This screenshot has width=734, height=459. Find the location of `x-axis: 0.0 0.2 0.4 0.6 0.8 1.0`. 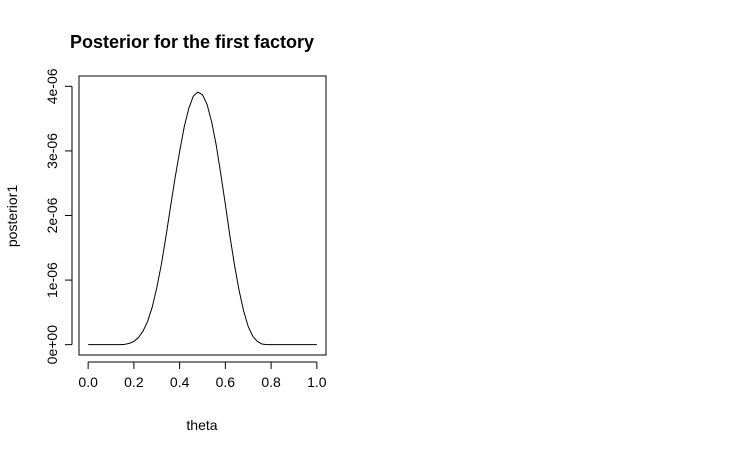

x-axis: 0.0 0.2 0.4 0.6 0.8 1.0 is located at coordinates (202, 375).